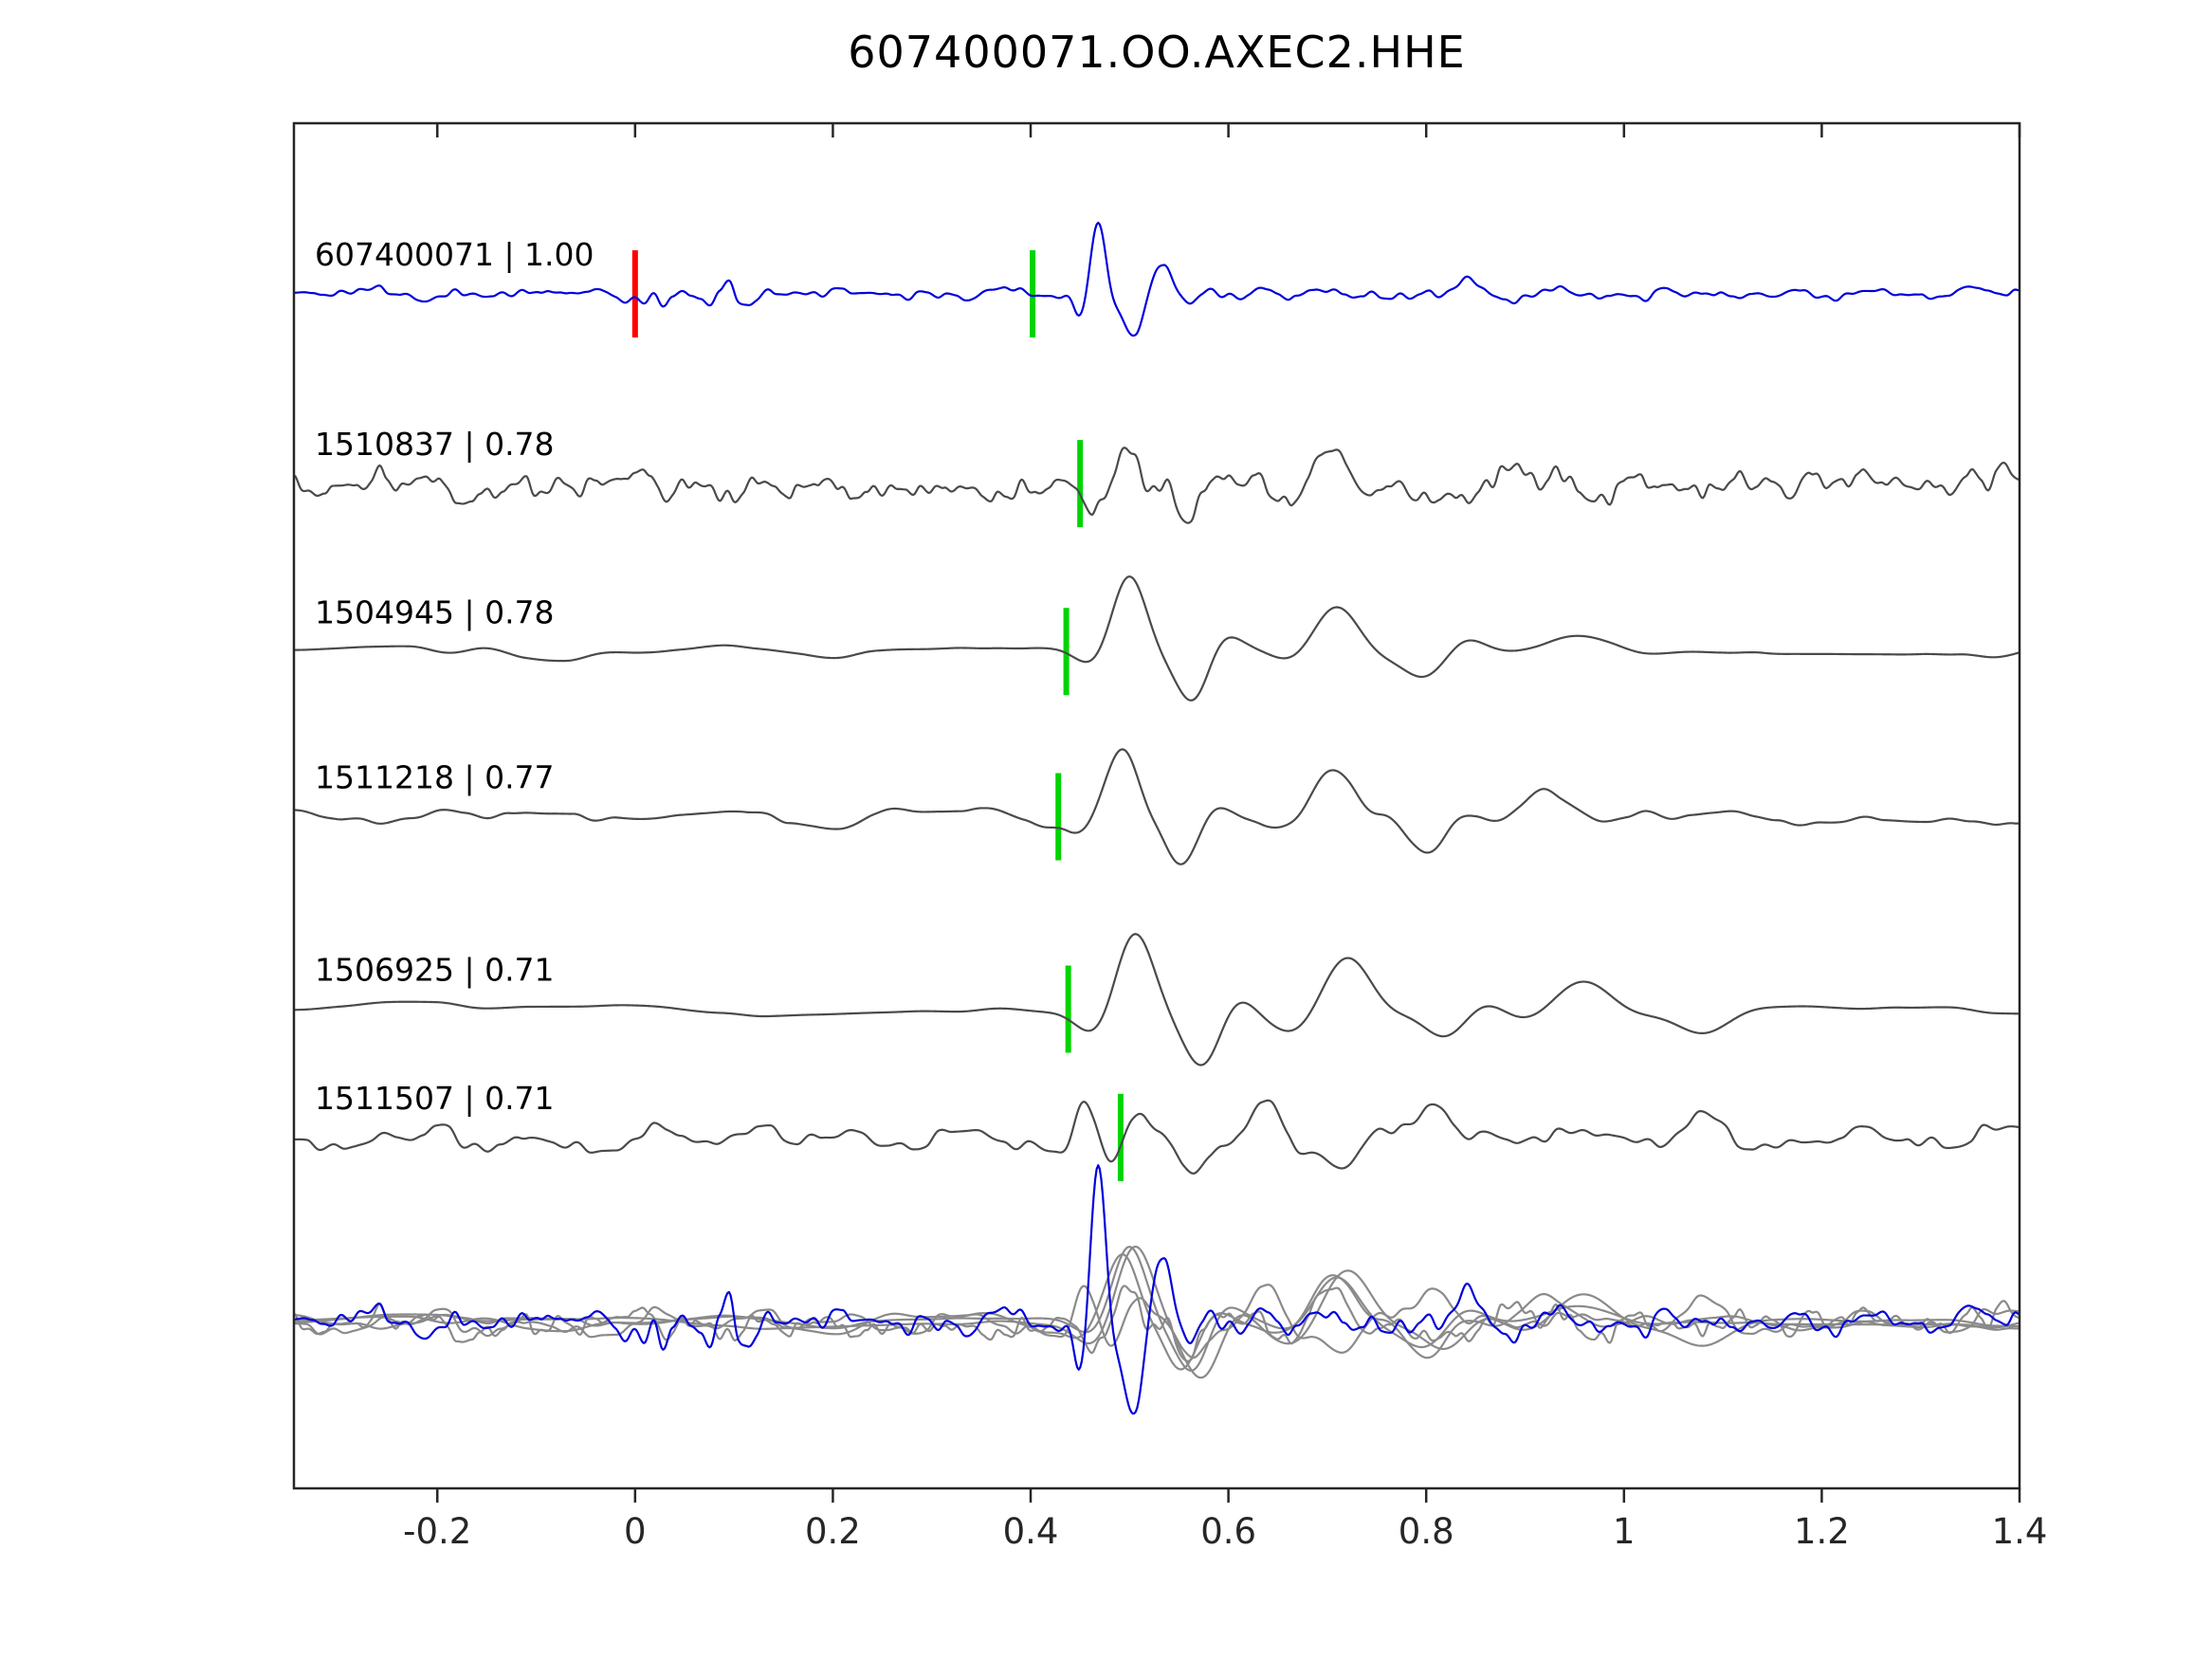  What do you see at coordinates (437, 1531) in the screenshot?
I see `x-tick-label: -0.2` at bounding box center [437, 1531].